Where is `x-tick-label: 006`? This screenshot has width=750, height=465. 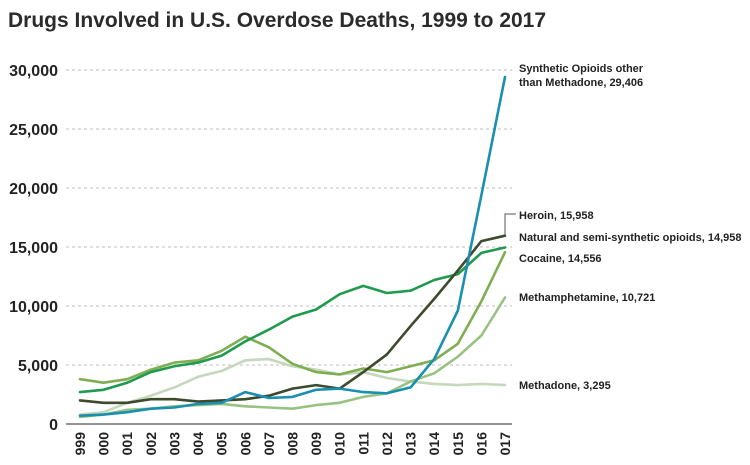 x-tick-label: 006 is located at coordinates (245, 444).